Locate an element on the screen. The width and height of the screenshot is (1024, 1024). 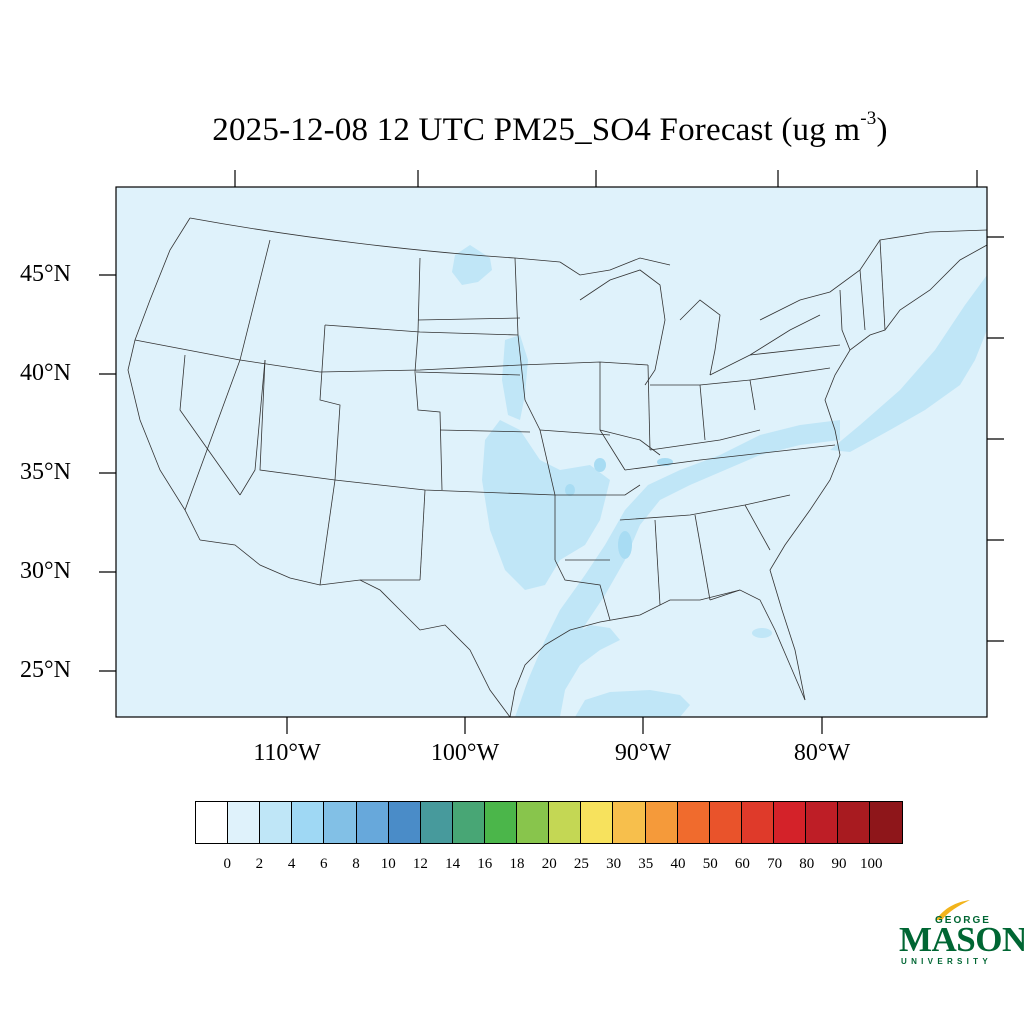
colorbar-tick-label: 60 is located at coordinates (742, 864).